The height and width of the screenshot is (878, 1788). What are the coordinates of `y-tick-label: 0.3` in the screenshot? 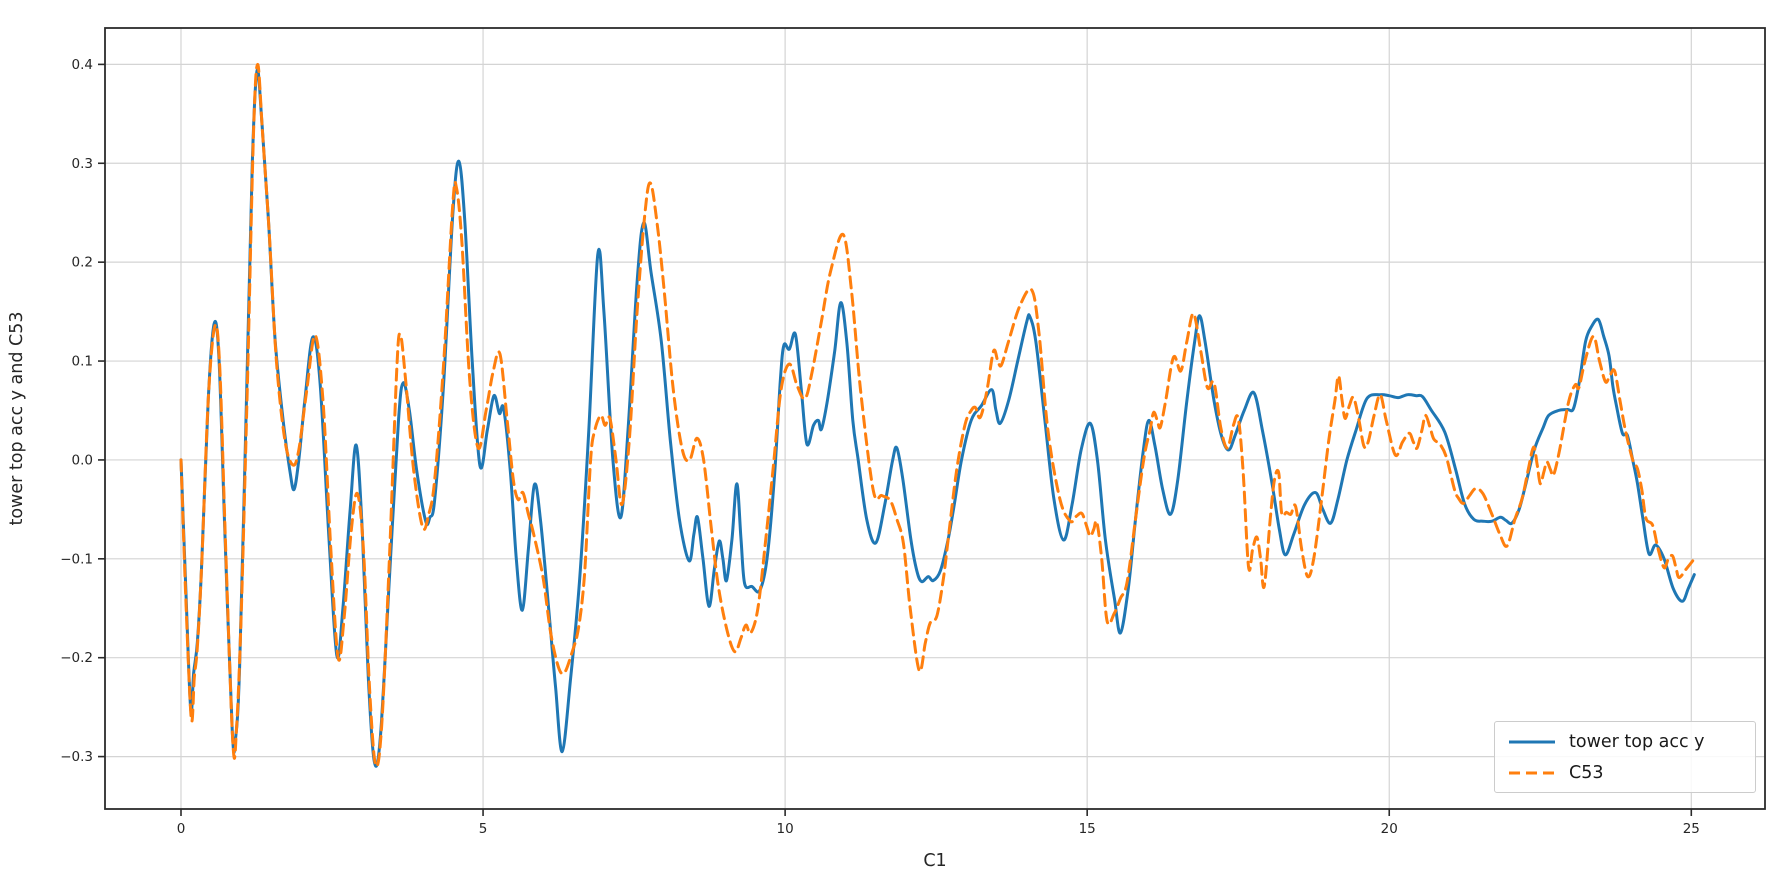 It's located at (82, 164).